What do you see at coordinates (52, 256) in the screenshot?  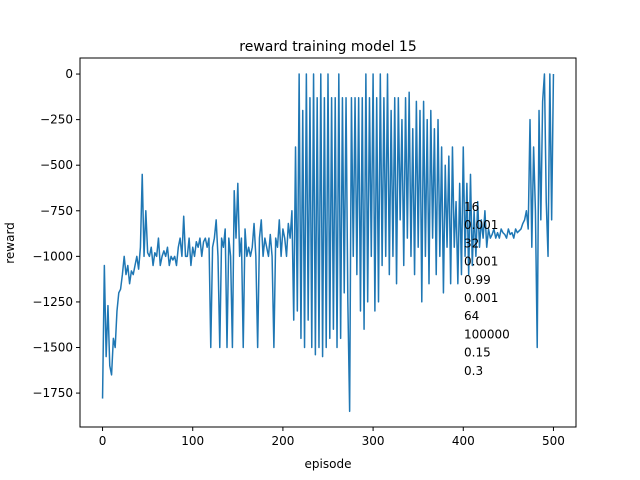 I see `y-tick-label: −1000` at bounding box center [52, 256].